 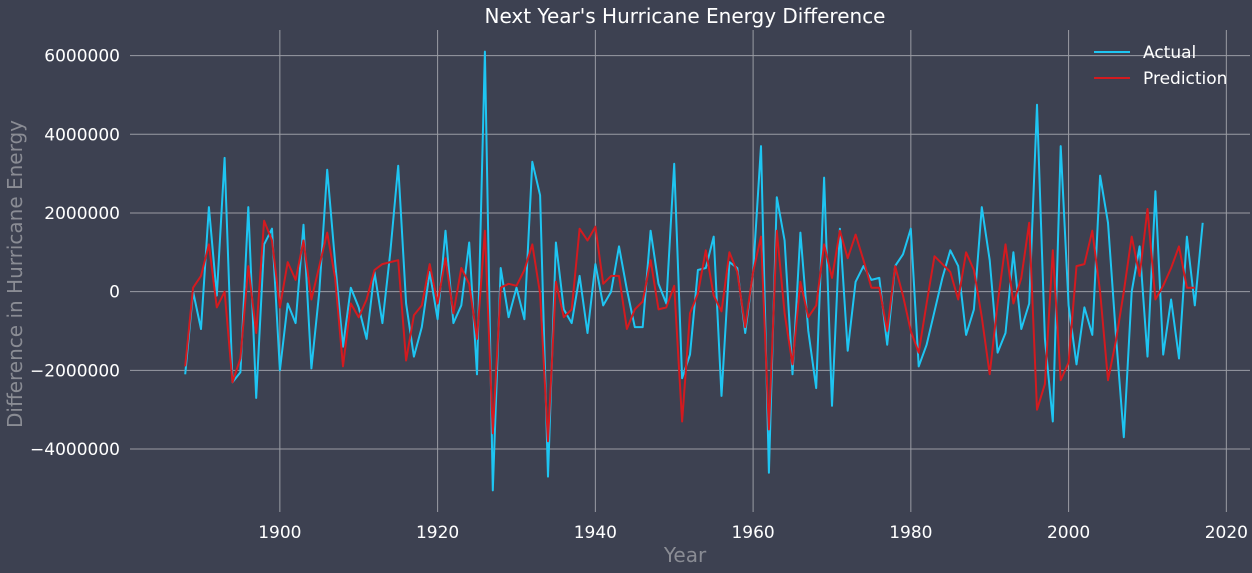 What do you see at coordinates (75, 450) in the screenshot?
I see `y-tick-label: −4000000` at bounding box center [75, 450].